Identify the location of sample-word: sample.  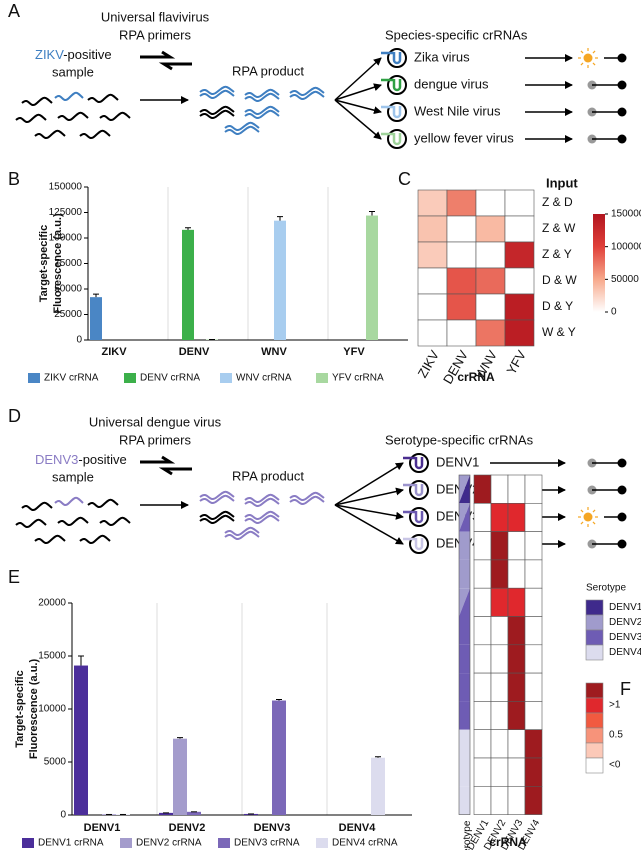
(73, 476).